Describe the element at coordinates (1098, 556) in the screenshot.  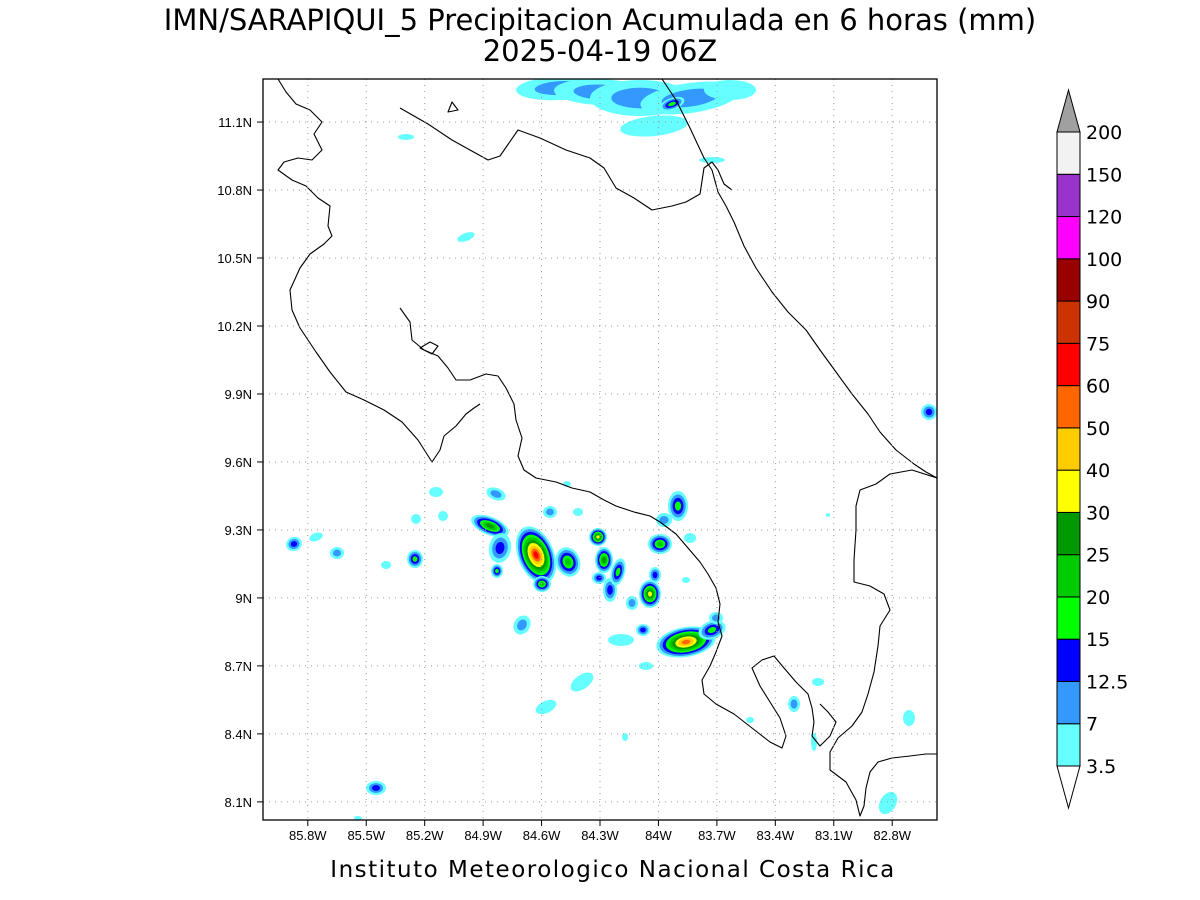
I see `colorbar-label: 25` at that location.